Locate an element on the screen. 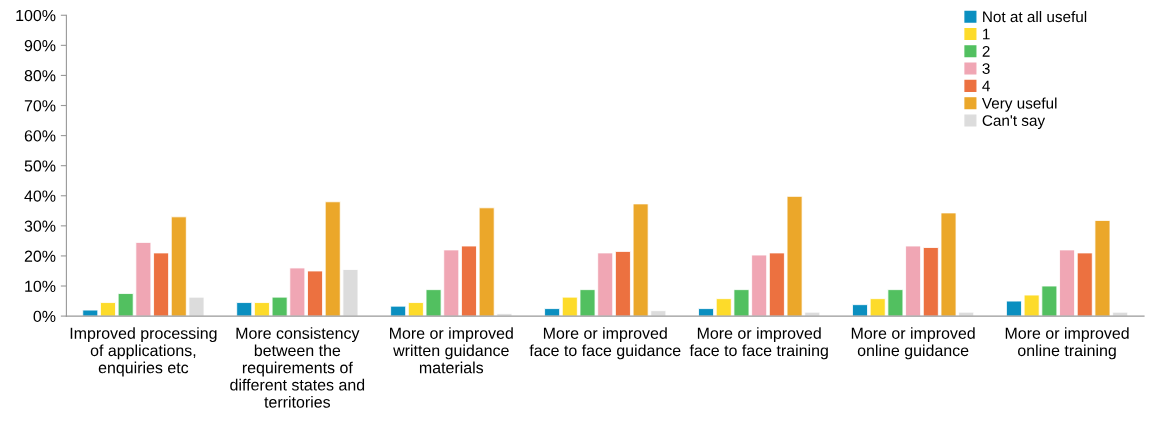 This screenshot has width=1165, height=436. x-tick-label: More or improved written guidance materials is located at coordinates (451, 350).